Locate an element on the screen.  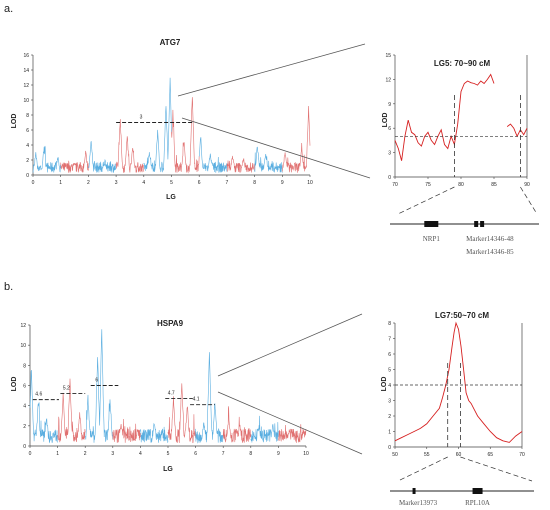
atg7-zoom-marker-label: NRP1 is located at coordinates (432, 239).